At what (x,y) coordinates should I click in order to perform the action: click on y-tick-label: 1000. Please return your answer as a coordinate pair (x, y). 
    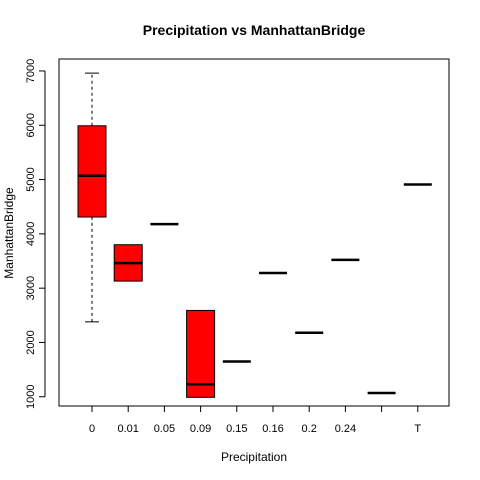
    Looking at the image, I should click on (31, 397).